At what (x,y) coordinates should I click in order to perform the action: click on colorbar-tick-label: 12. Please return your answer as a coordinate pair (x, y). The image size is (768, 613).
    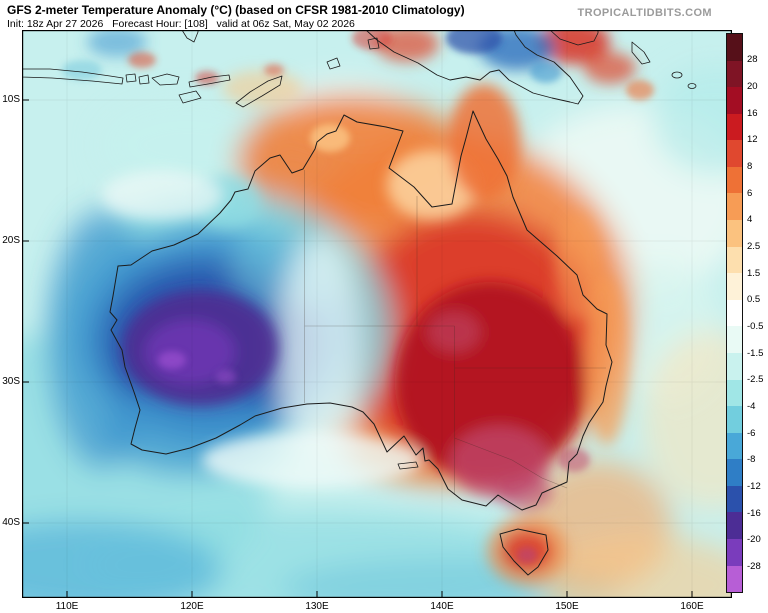
    Looking at the image, I should click on (752, 140).